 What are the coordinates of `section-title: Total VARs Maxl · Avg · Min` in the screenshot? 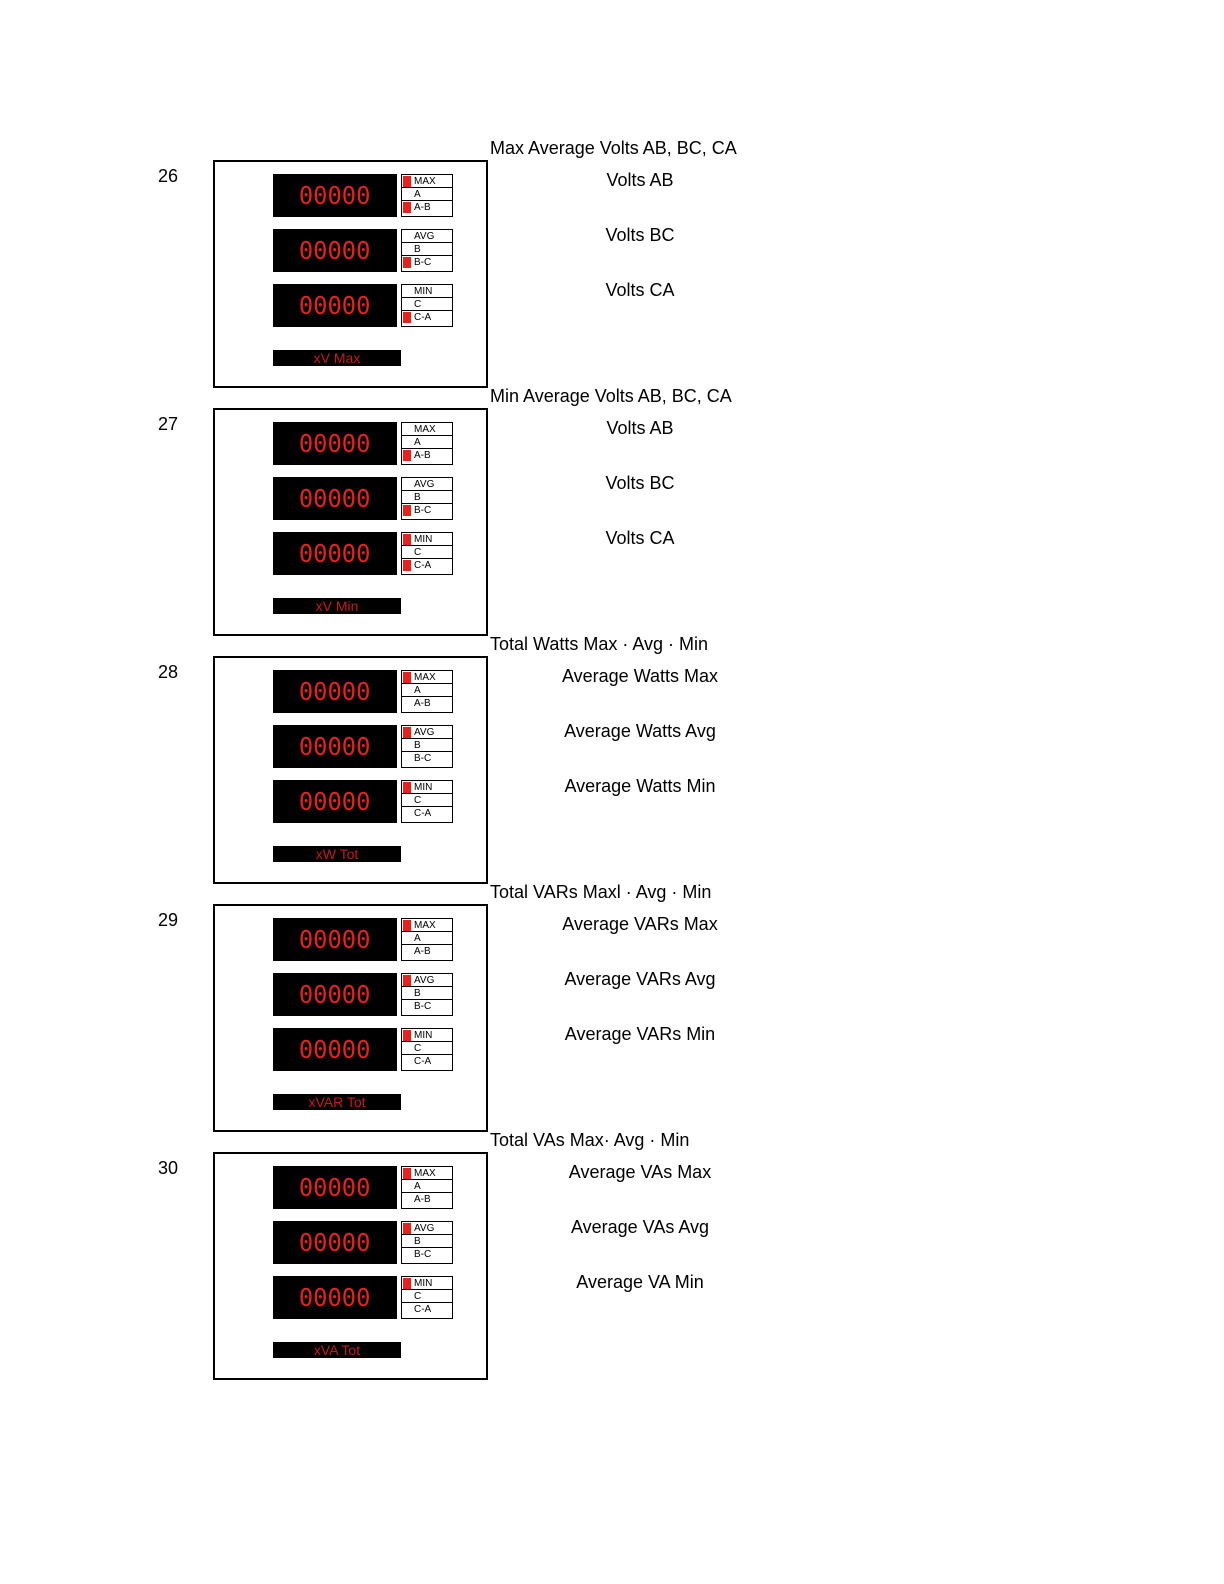 It's located at (601, 892).